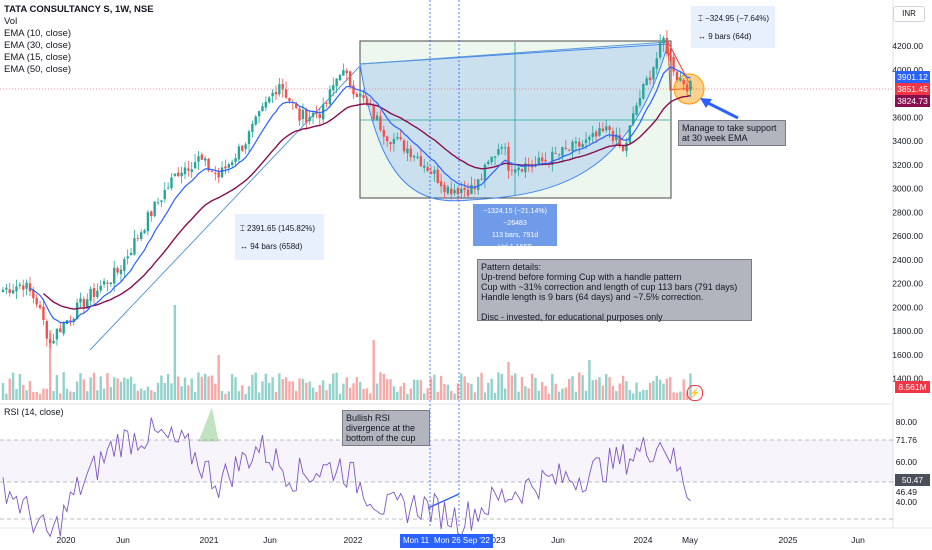 Image resolution: width=932 pixels, height=550 pixels. Describe the element at coordinates (38, 33) in the screenshot. I see `legend-ema-10: EMA (10, close)` at that location.